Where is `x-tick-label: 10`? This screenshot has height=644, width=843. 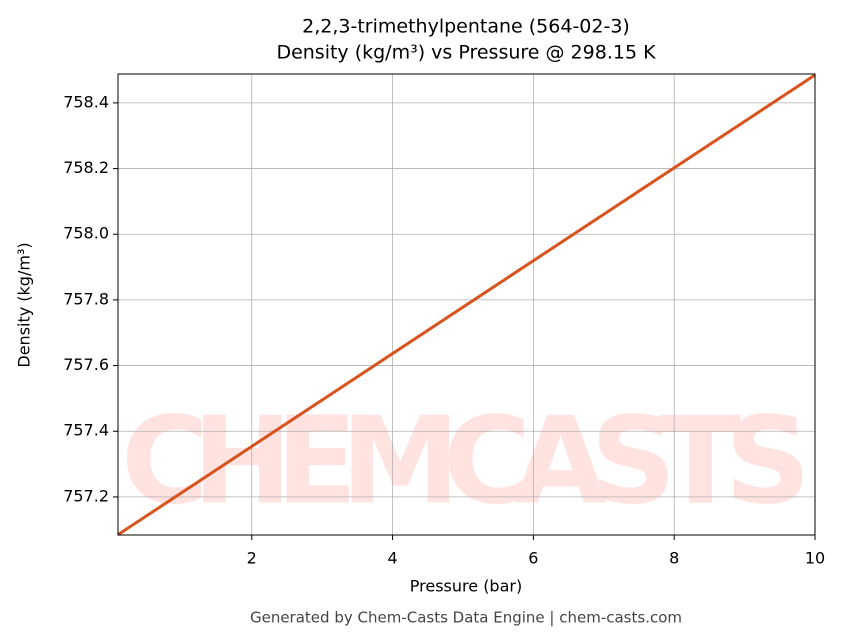 x-tick-label: 10 is located at coordinates (815, 558).